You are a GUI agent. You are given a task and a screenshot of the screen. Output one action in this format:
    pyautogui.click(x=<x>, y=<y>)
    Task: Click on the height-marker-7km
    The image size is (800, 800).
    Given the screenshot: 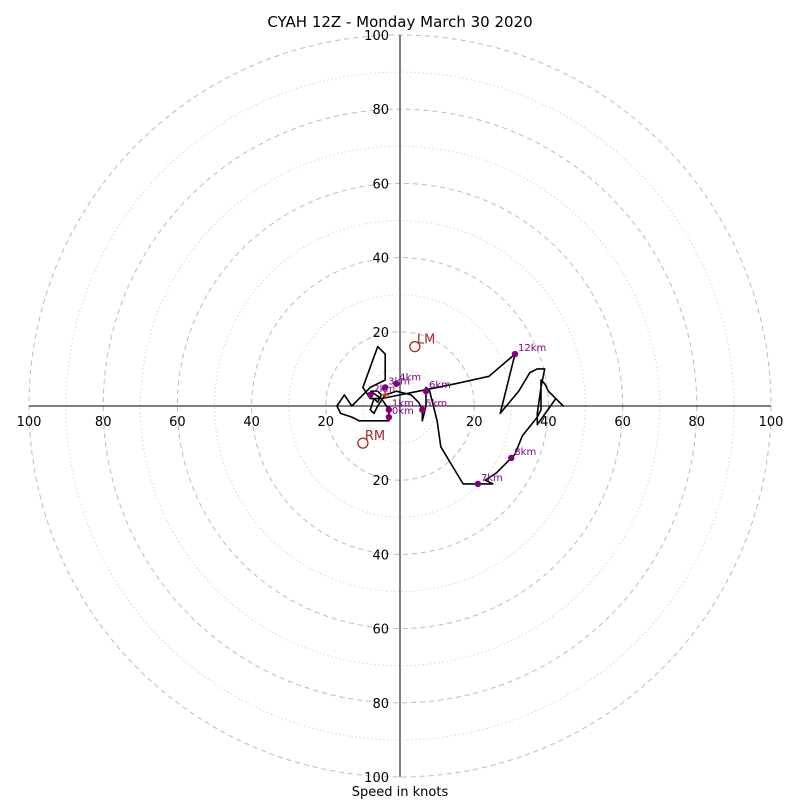 What is the action you would take?
    pyautogui.click(x=478, y=484)
    